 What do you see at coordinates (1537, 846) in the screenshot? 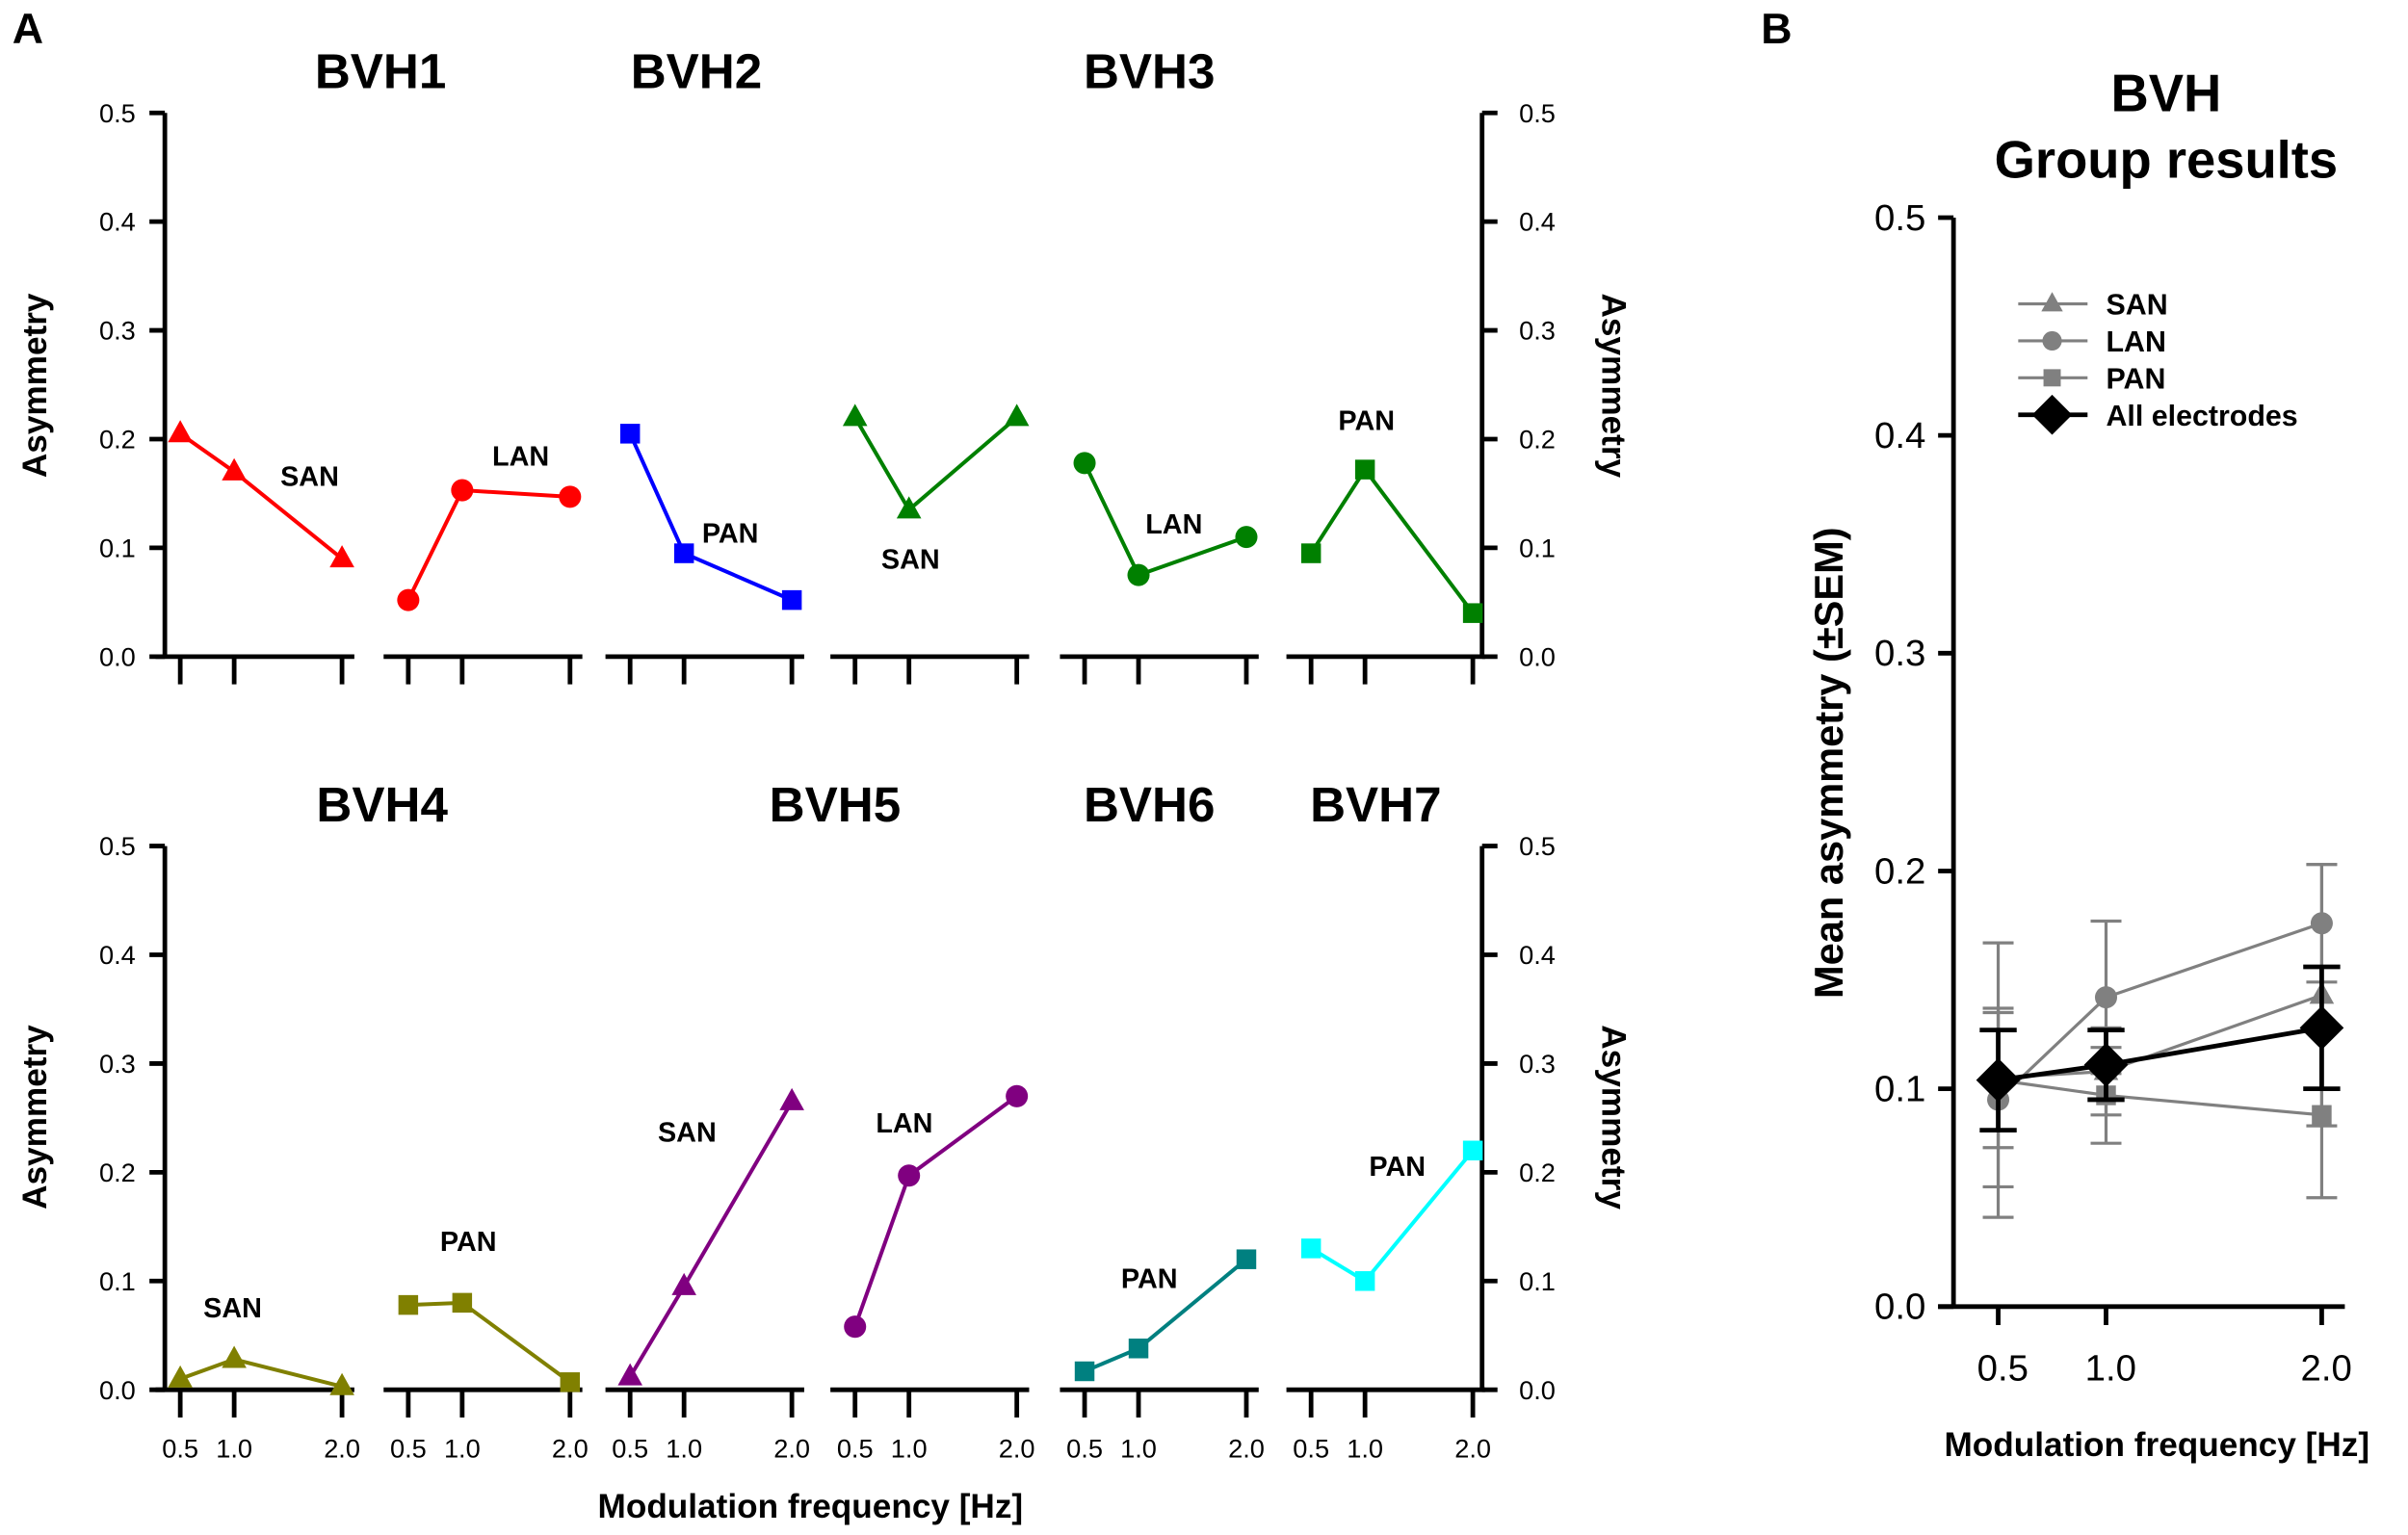
I see `y-tick-label-right: 0.5` at bounding box center [1537, 846].